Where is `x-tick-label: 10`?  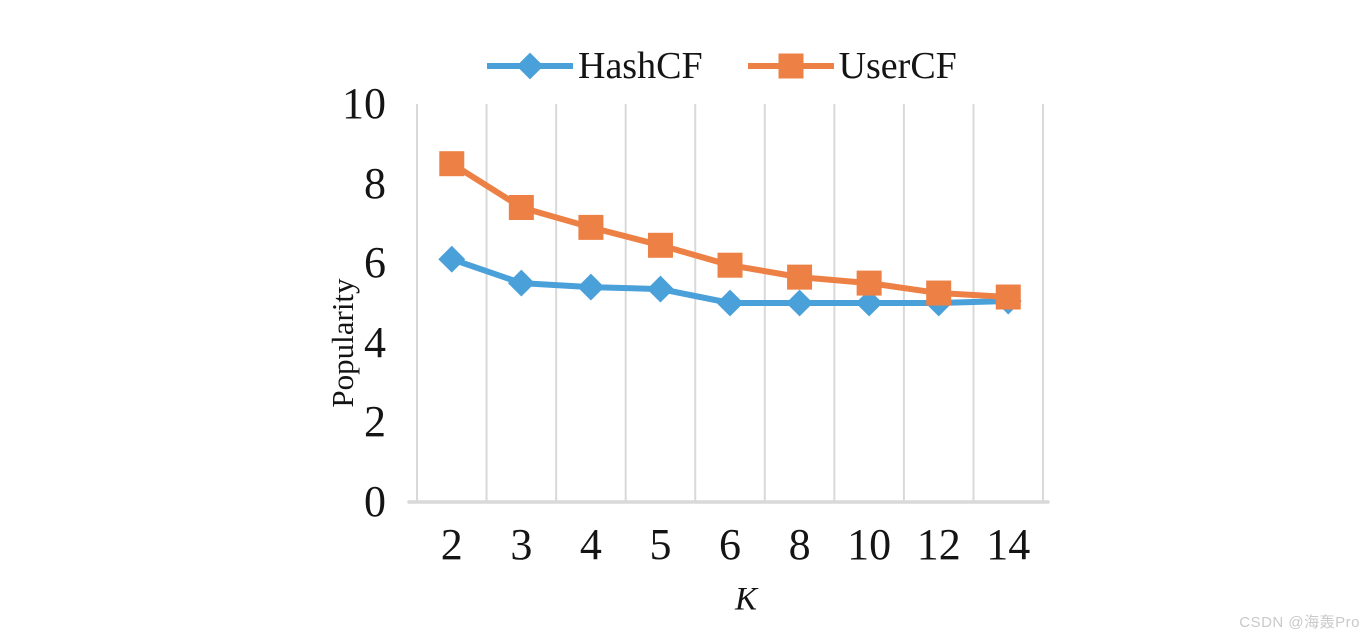
x-tick-label: 10 is located at coordinates (869, 544).